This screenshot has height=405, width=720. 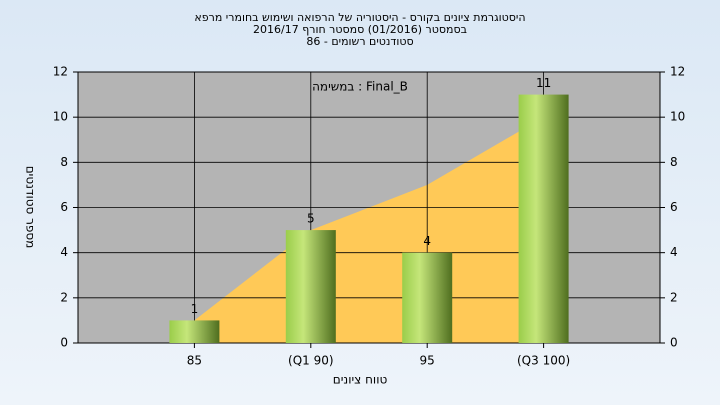 What do you see at coordinates (60, 117) in the screenshot?
I see `y-tick-label: 10` at bounding box center [60, 117].